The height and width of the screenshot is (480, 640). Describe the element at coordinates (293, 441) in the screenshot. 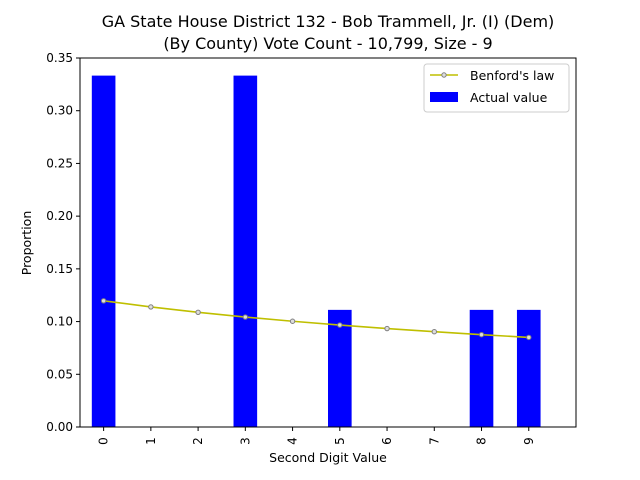

I see `x-tick-label: 4` at that location.